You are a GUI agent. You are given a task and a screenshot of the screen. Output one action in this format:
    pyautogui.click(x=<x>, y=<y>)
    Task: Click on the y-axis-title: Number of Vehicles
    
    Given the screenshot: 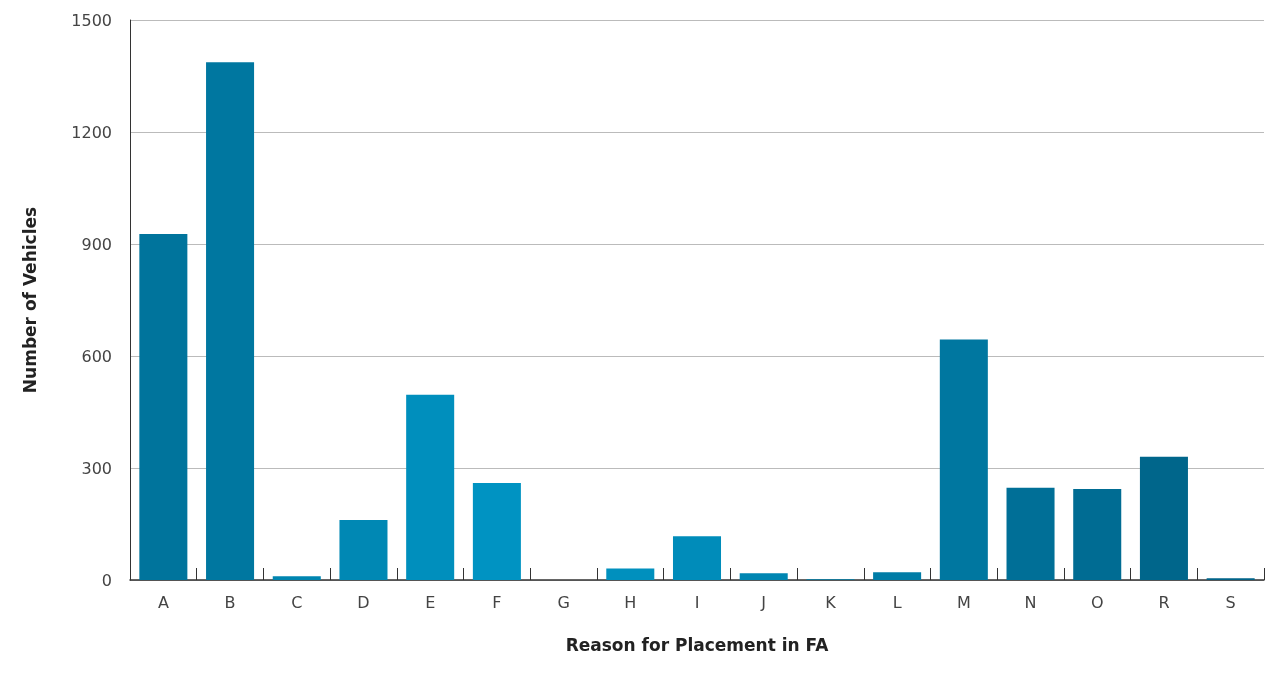 What is the action you would take?
    pyautogui.click(x=29, y=300)
    